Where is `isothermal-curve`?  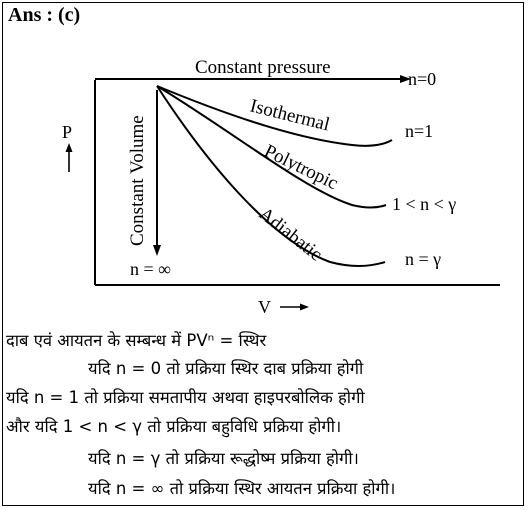
isothermal-curve is located at coordinates (274, 116).